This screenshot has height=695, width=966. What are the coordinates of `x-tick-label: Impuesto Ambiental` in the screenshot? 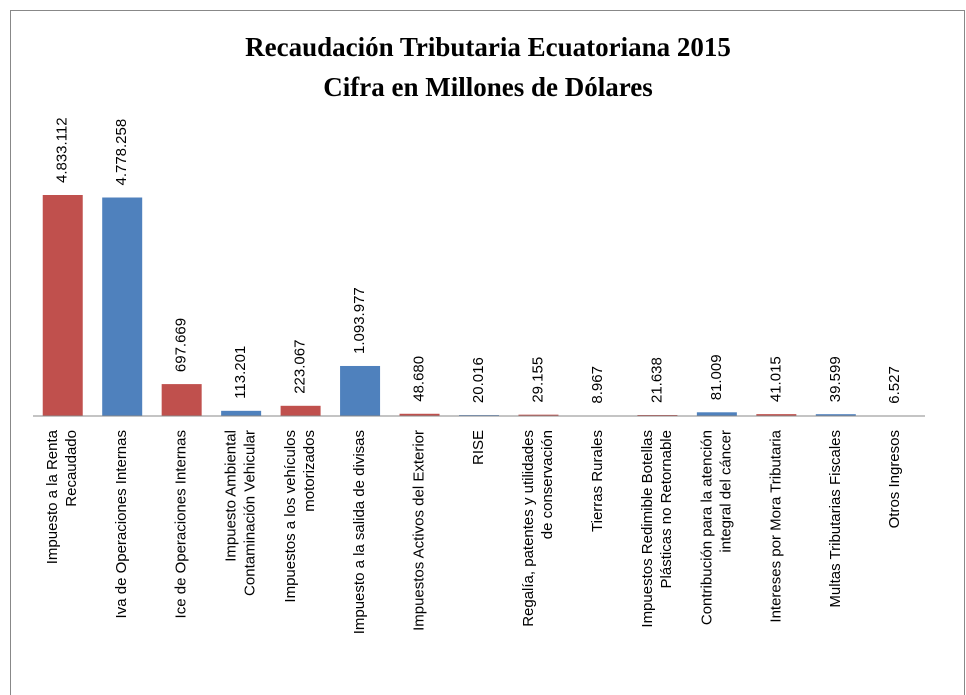 It's located at (231, 496).